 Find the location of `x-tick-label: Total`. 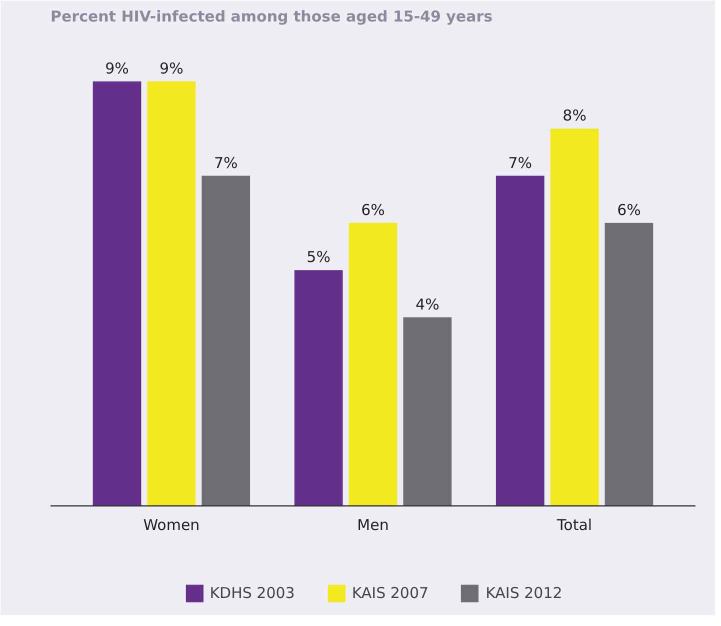

x-tick-label: Total is located at coordinates (574, 525).